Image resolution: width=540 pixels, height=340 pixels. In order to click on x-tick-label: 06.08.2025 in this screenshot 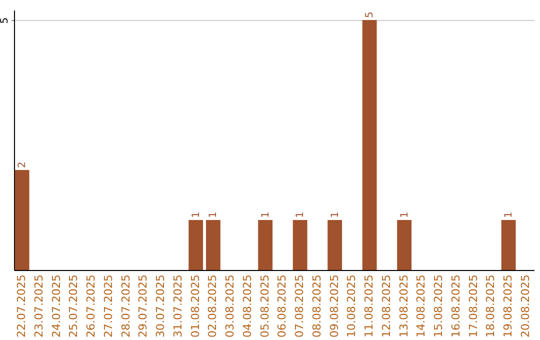, I will do `click(282, 306)`.